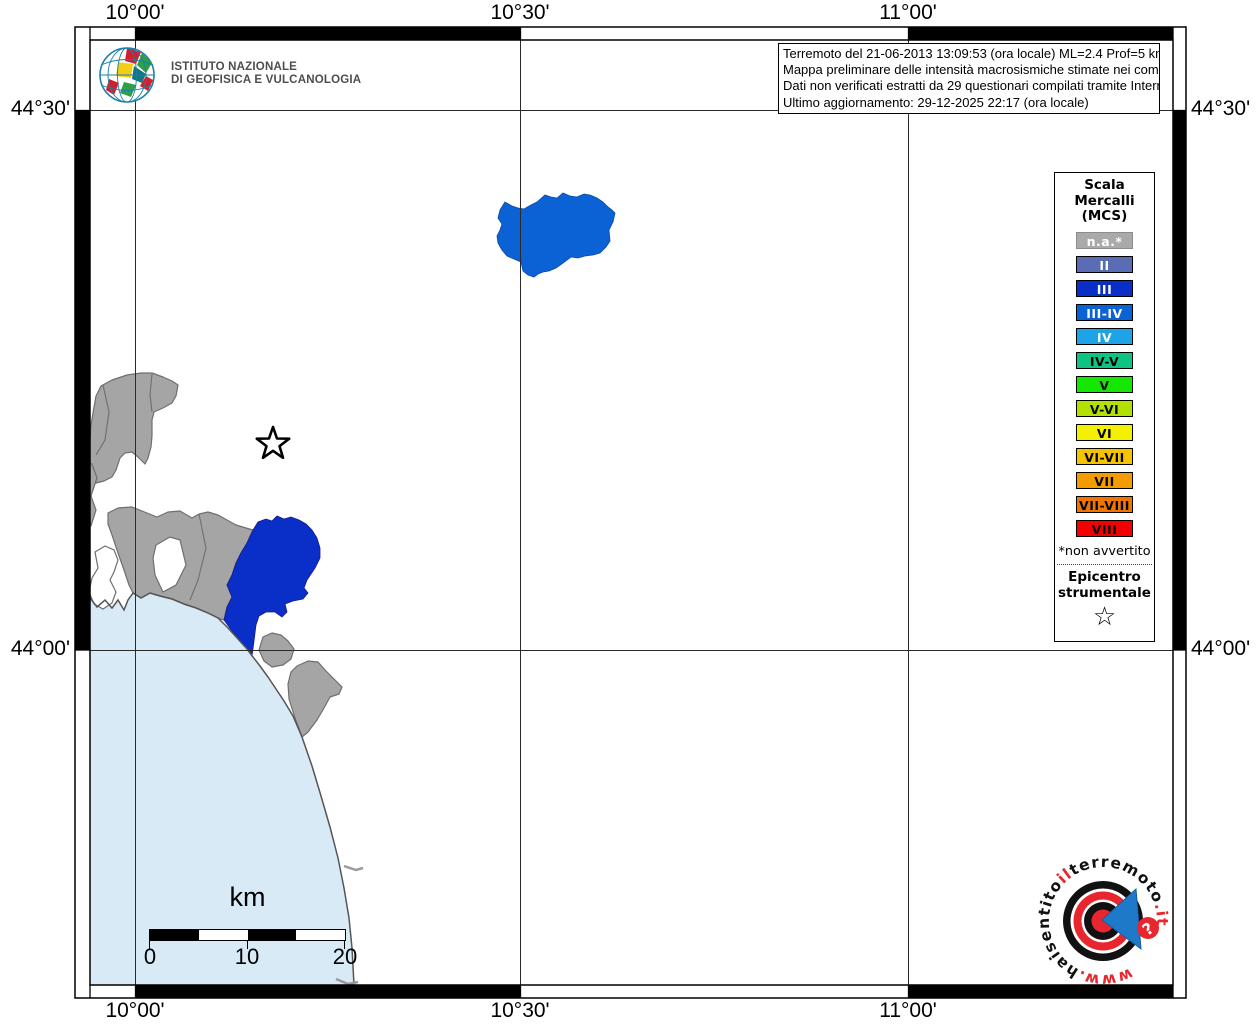  I want to click on axis-label-top-1030: 10°30', so click(520, 12).